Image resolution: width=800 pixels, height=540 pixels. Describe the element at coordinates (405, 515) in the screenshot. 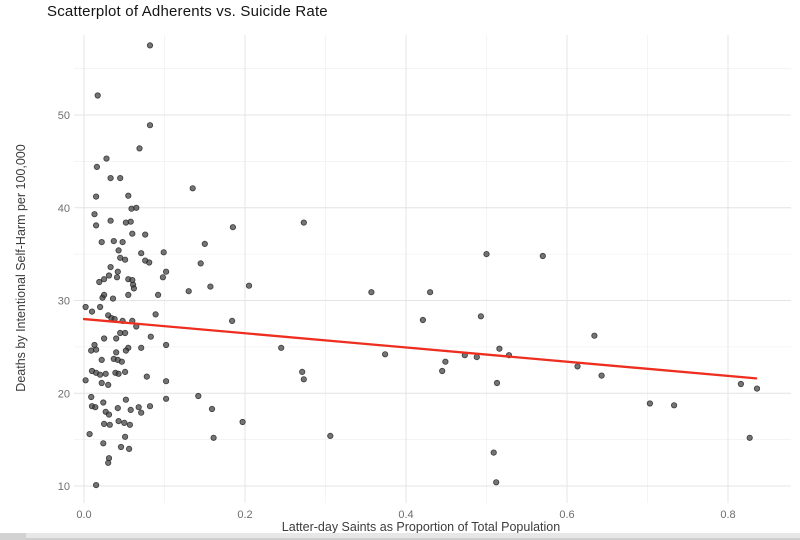

I see `x-tick-label: 0.4` at that location.